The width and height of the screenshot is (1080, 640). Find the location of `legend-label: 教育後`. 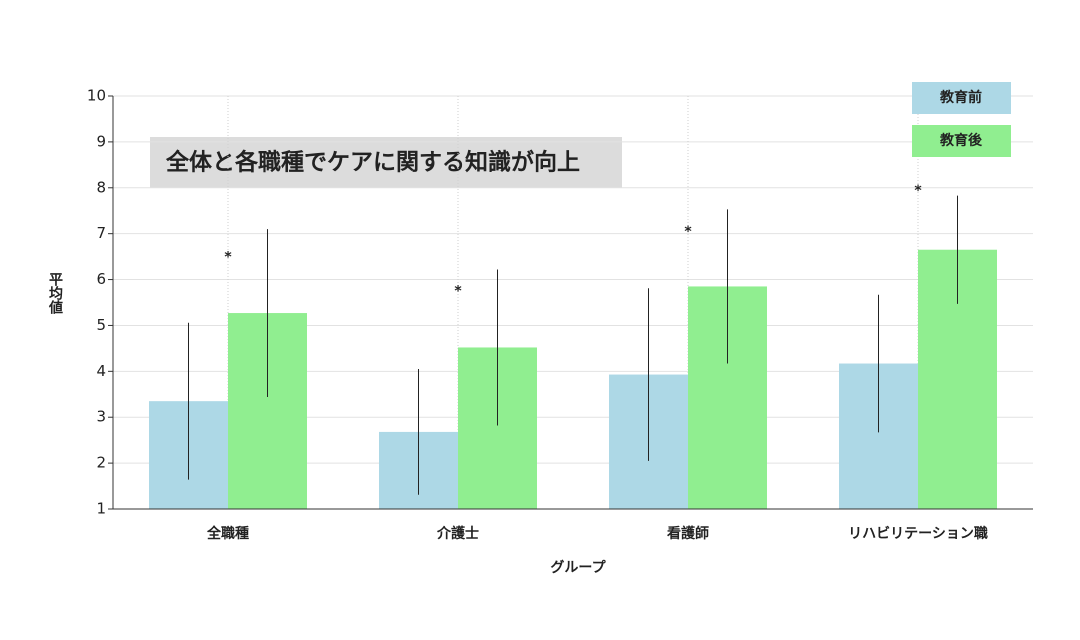

legend-label: 教育後 is located at coordinates (961, 140).